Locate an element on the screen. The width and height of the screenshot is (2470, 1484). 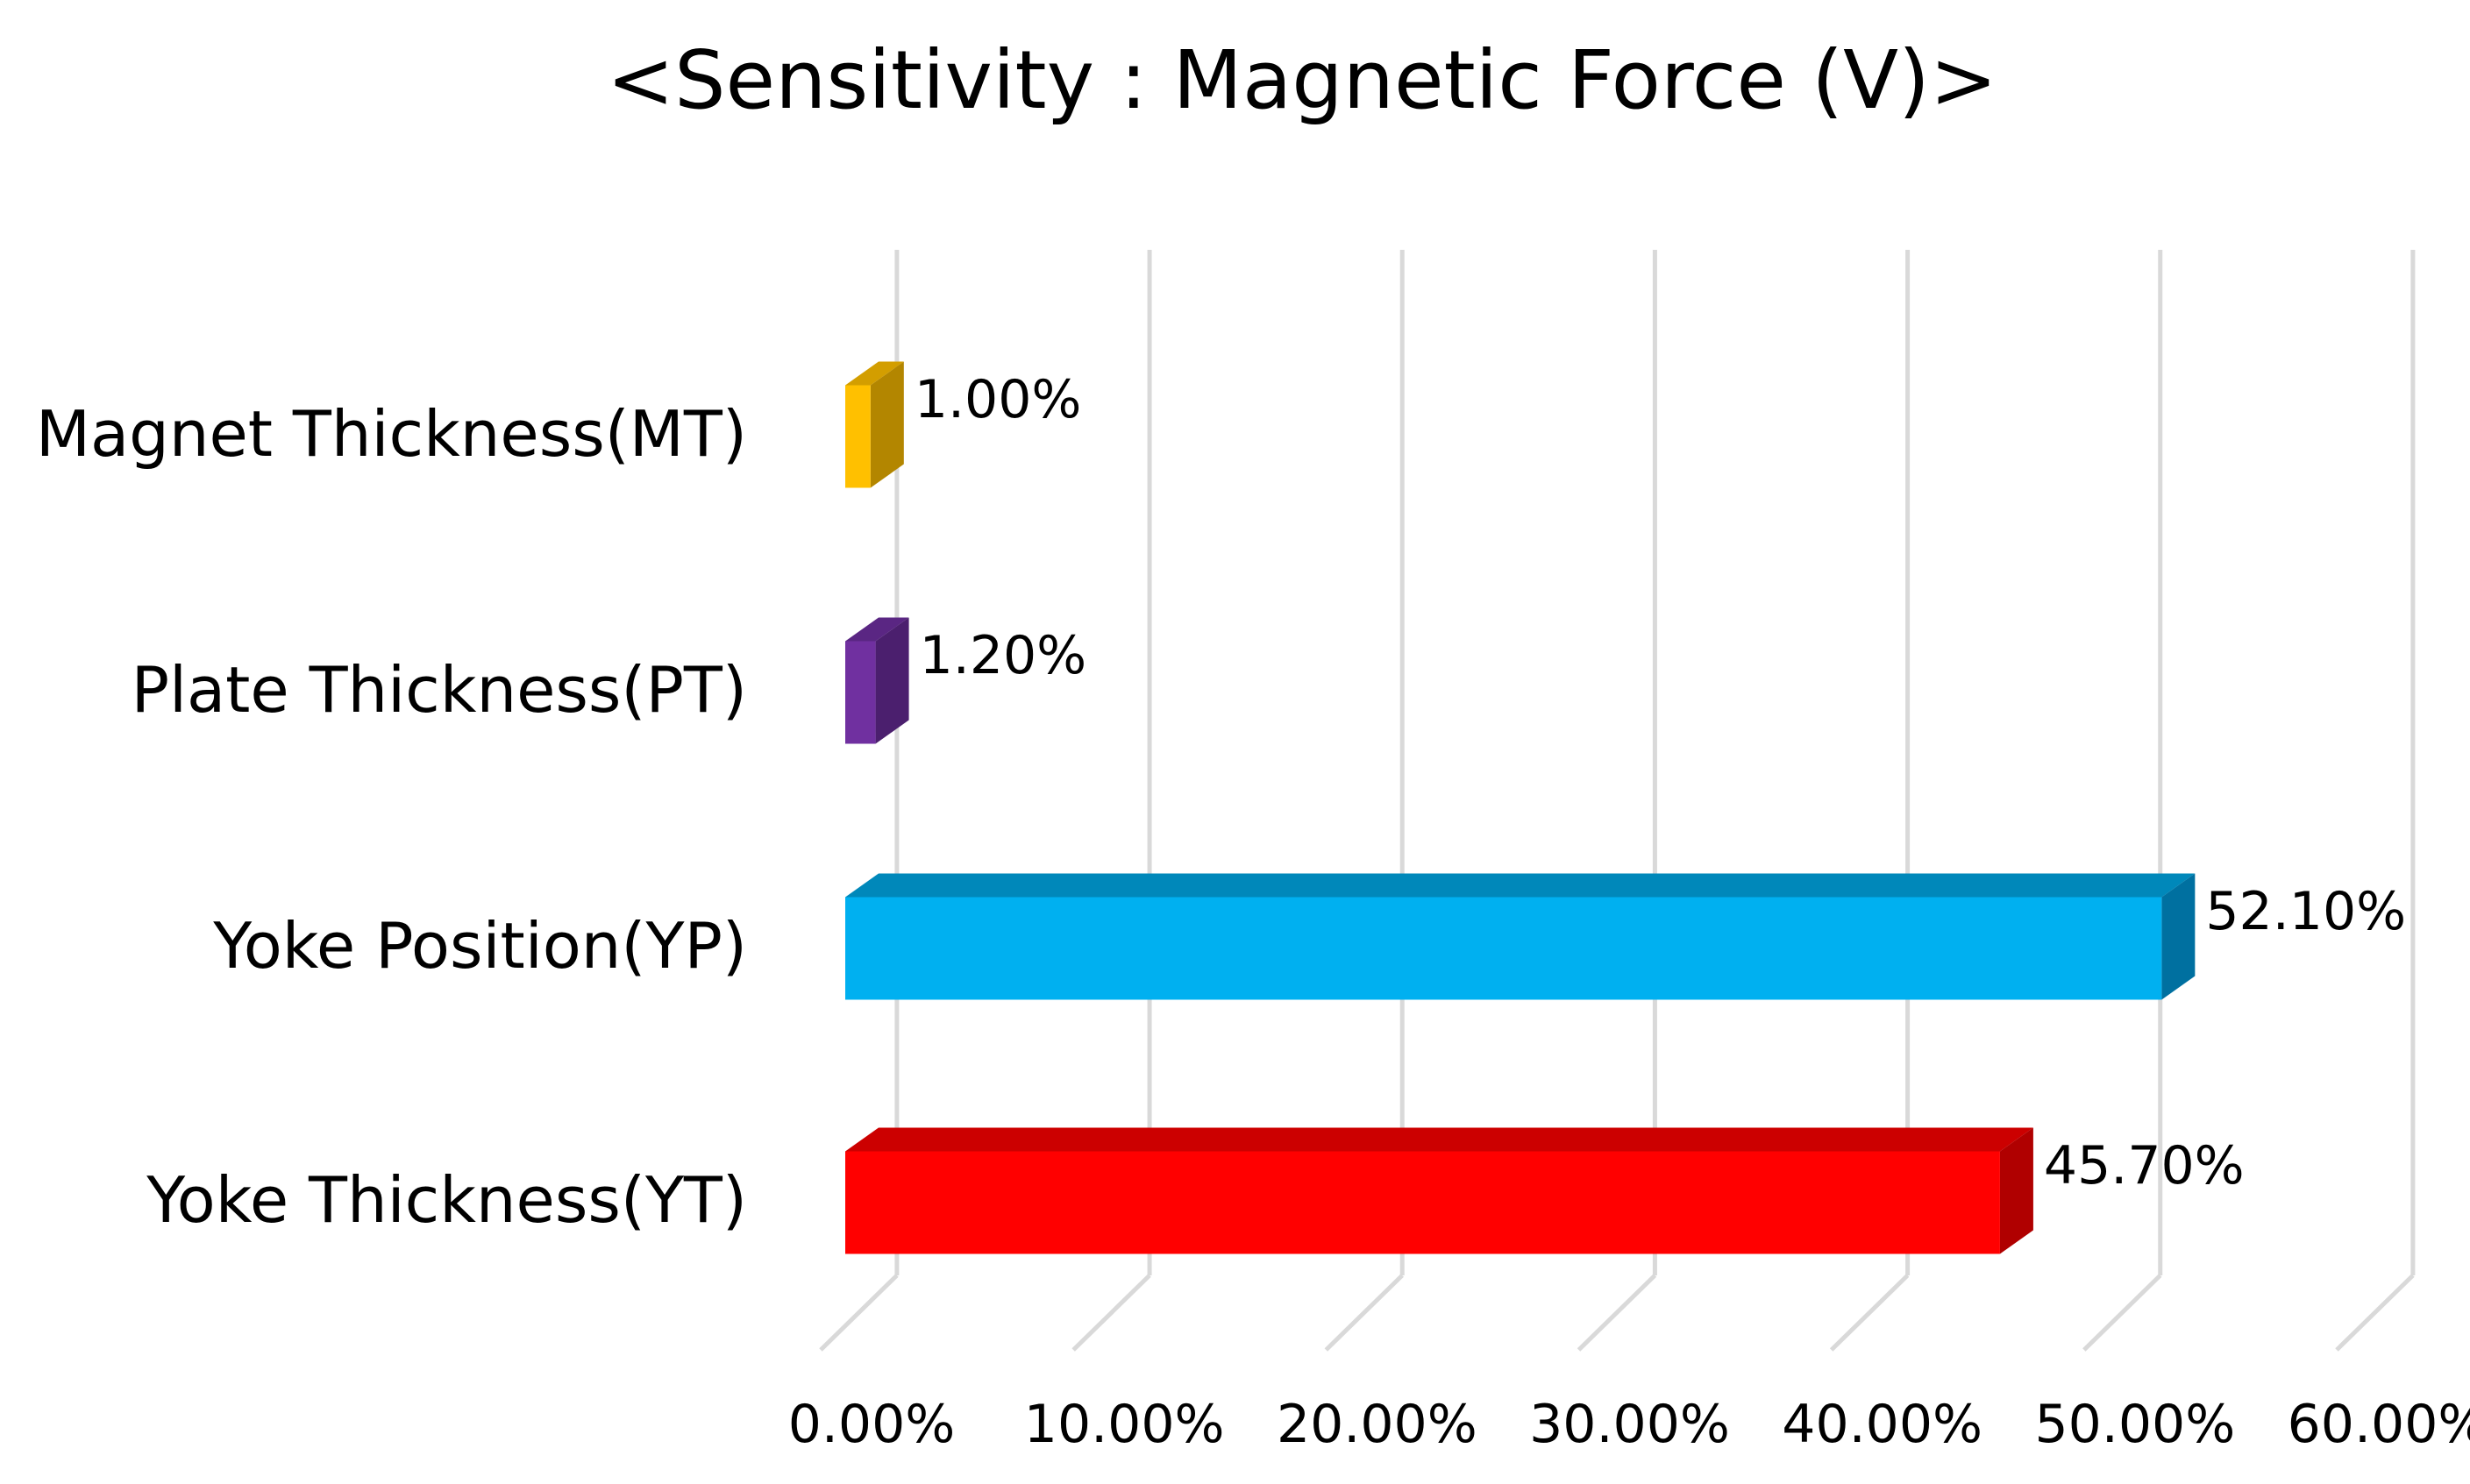
chart-title: <Sensitivity : Magnetic Force (V)> is located at coordinates (1302, 80).